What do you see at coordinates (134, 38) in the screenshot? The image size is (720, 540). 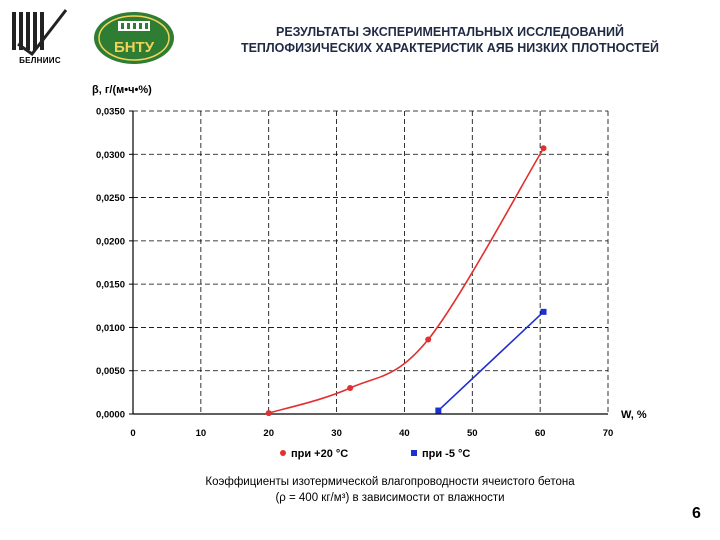 I see `bntu-logo: БНТУ` at bounding box center [134, 38].